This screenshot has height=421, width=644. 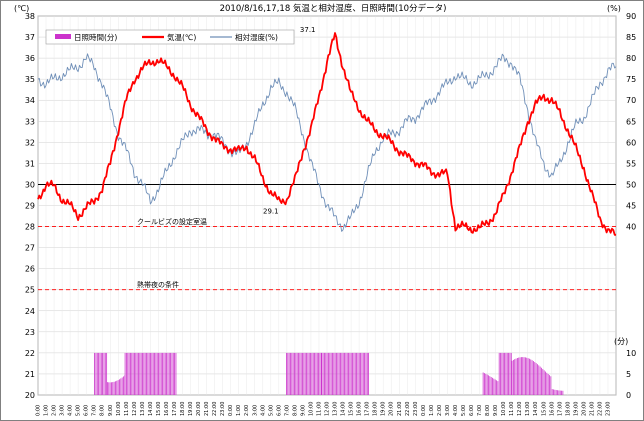 I want to click on x-tick-label: 7:00, so click(x=287, y=410).